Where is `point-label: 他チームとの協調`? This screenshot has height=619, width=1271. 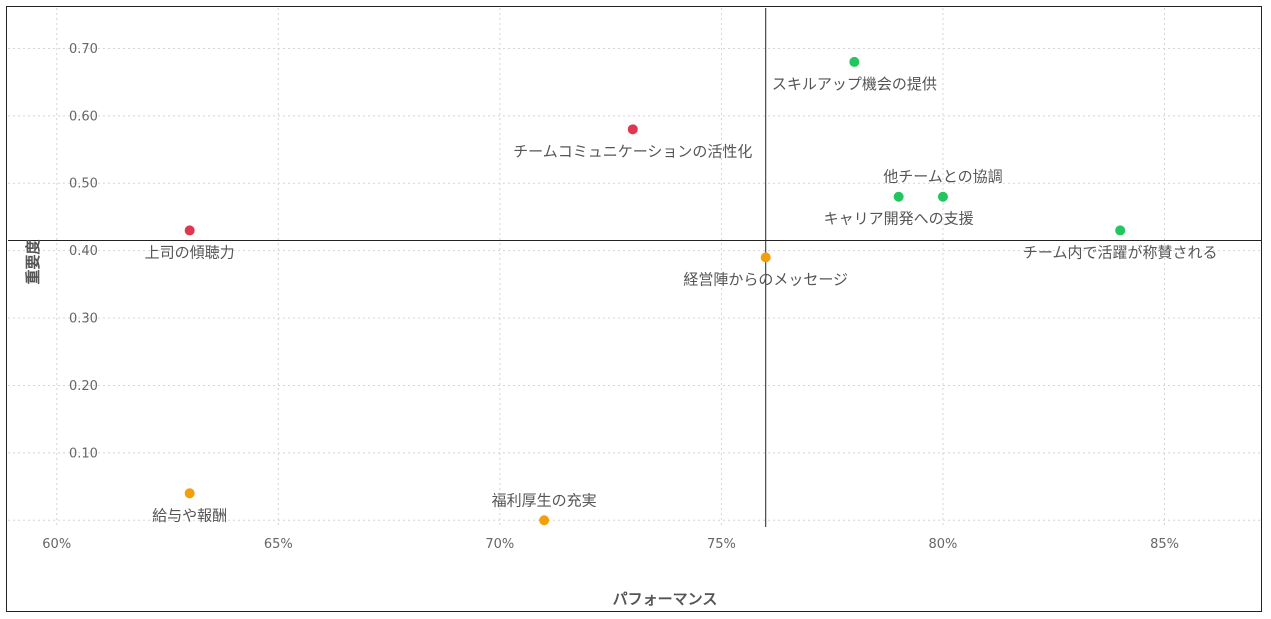
point-label: 他チームとの協調 is located at coordinates (942, 177).